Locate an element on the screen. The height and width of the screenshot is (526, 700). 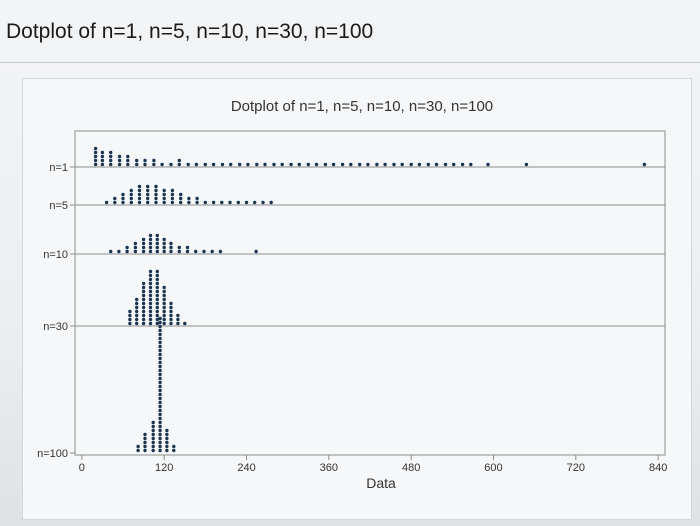
chart-title: Dotplot of n=1, n=5, n=10, n=30, n=100 is located at coordinates (362, 106).